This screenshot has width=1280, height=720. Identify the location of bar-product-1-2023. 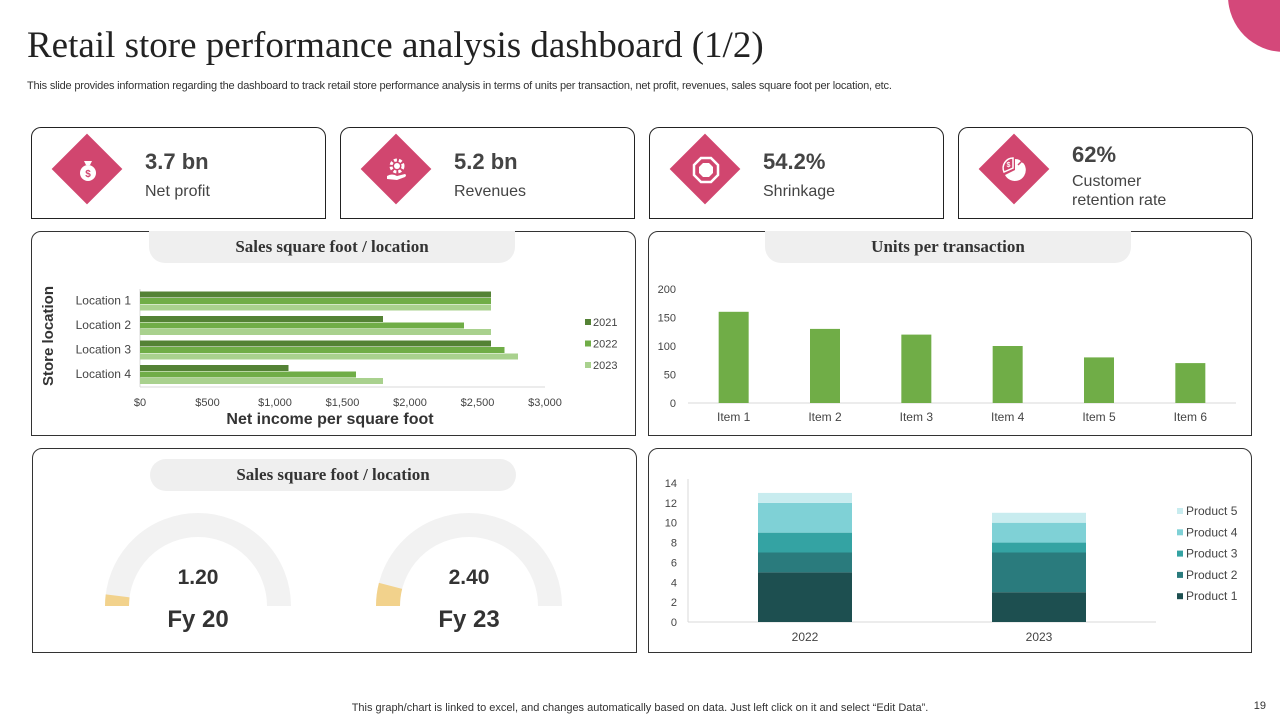
(1039, 607).